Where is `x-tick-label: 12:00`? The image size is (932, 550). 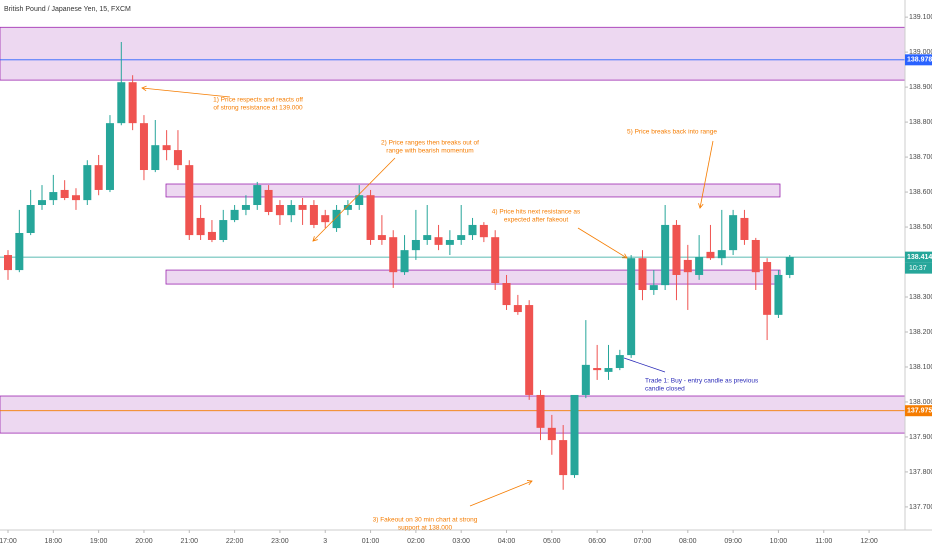
x-tick-label: 12:00 is located at coordinates (869, 541).